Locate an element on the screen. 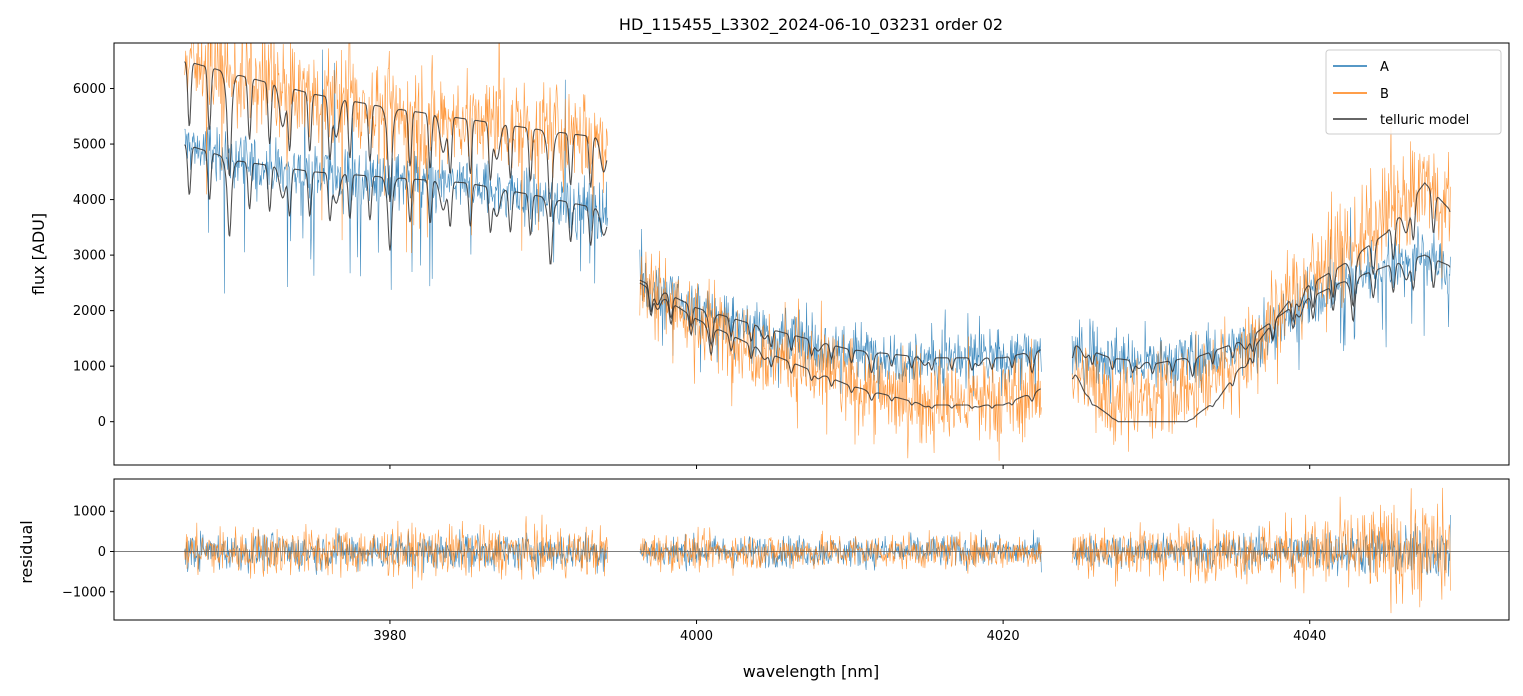 The width and height of the screenshot is (1523, 696). legend-box is located at coordinates (1413, 92).